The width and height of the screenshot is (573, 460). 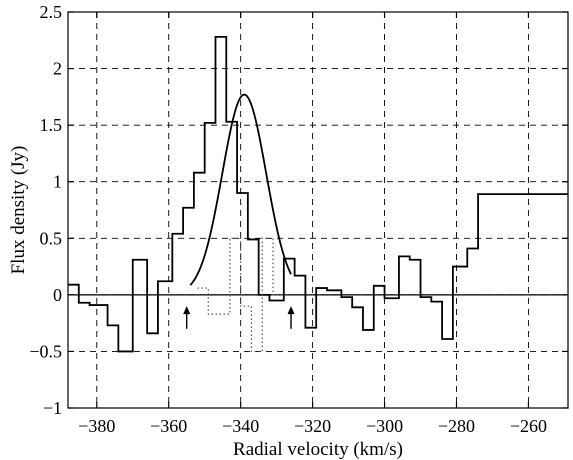 I want to click on x-tick-label: −320, so click(x=312, y=426).